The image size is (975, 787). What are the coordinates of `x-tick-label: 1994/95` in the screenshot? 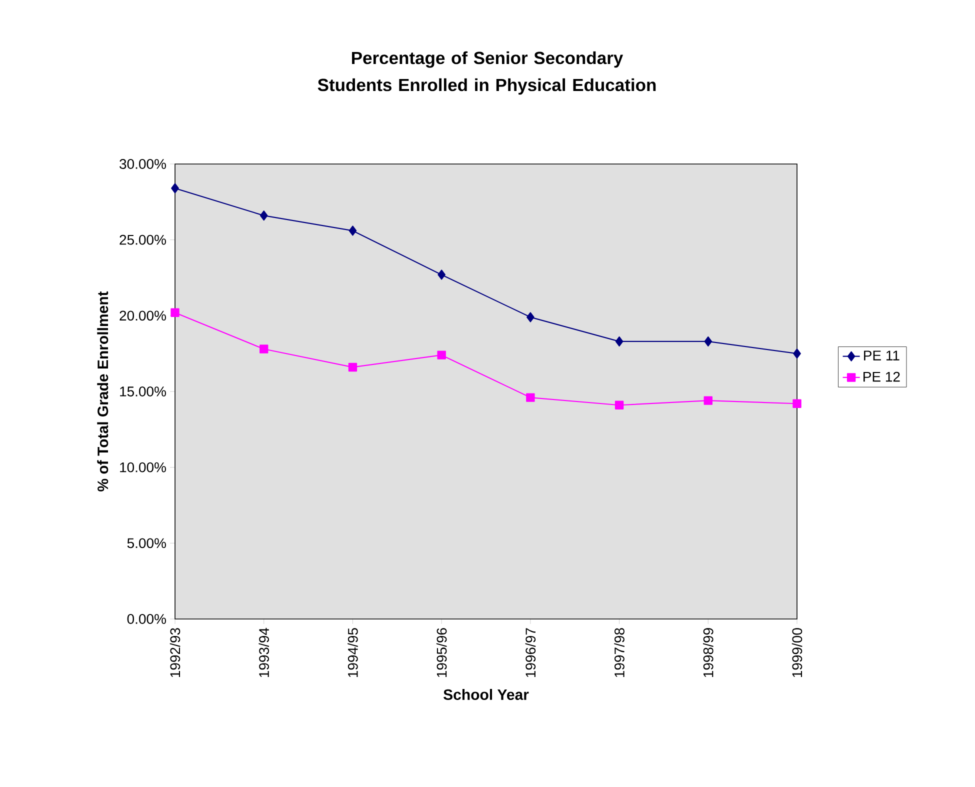 It's located at (353, 653).